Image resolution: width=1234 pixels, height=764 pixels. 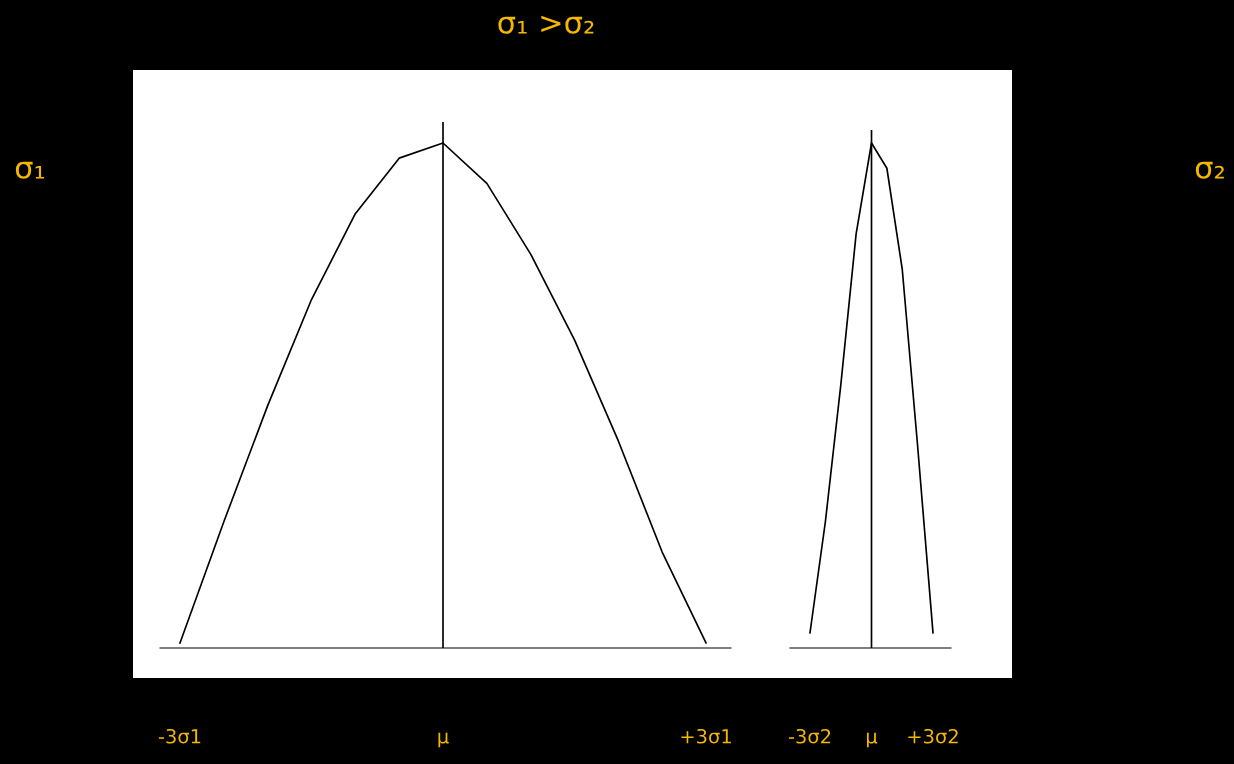 I want to click on text: σ₁, so click(x=30, y=170).